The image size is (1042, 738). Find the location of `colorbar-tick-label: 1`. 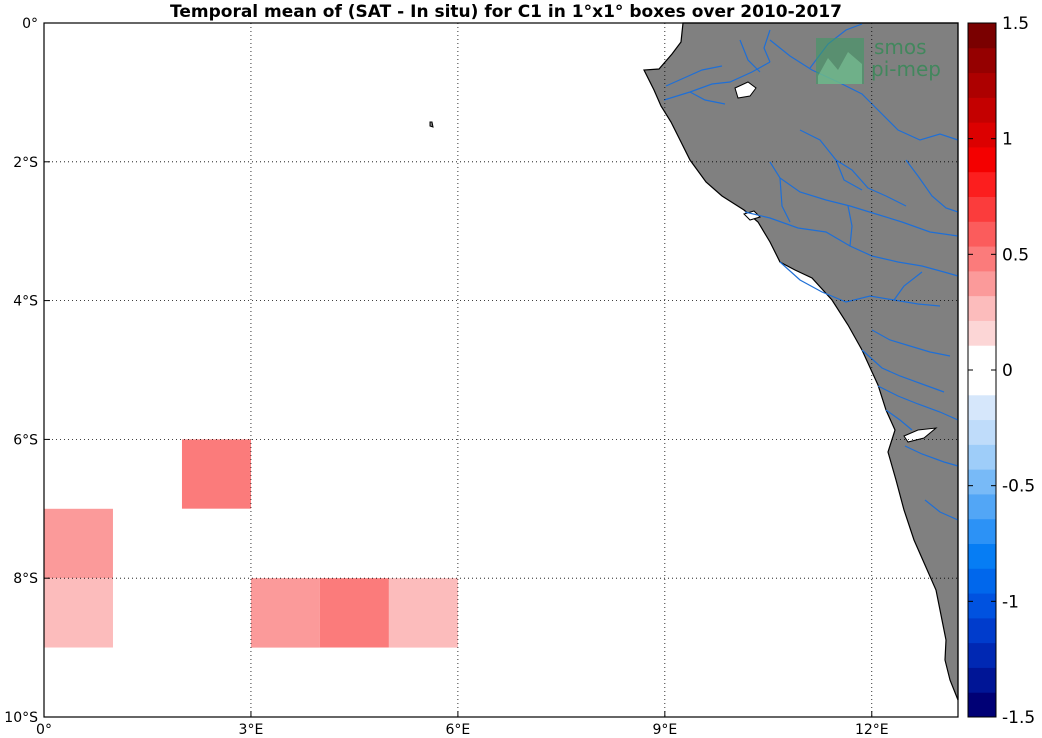

colorbar-tick-label: 1 is located at coordinates (1007, 140).